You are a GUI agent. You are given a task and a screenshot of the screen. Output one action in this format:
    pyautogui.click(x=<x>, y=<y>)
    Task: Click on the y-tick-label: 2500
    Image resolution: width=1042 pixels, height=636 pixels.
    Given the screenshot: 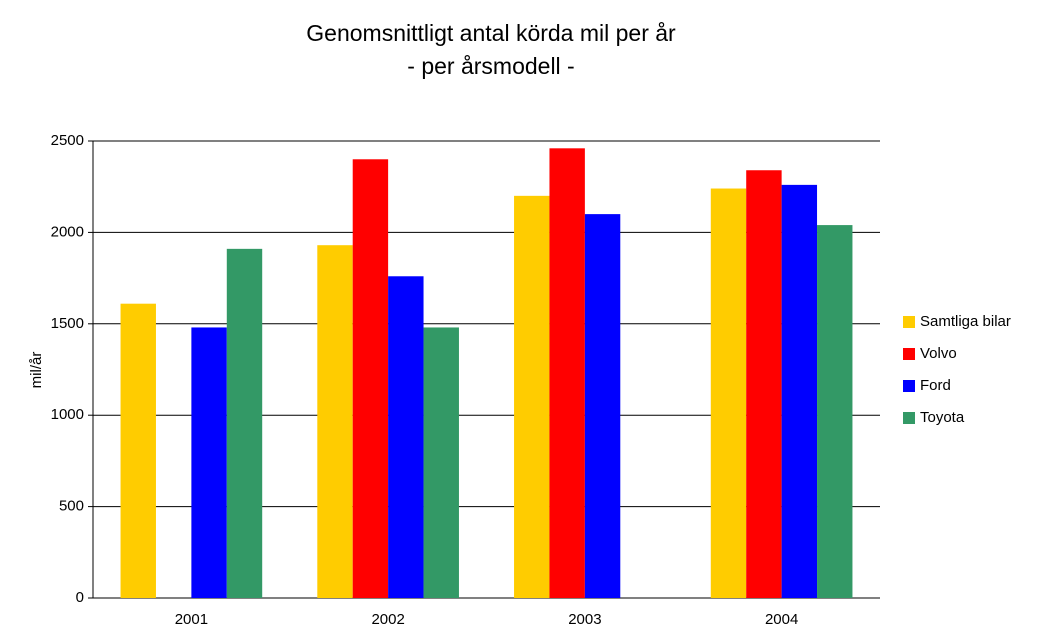 What is the action you would take?
    pyautogui.click(x=67, y=140)
    